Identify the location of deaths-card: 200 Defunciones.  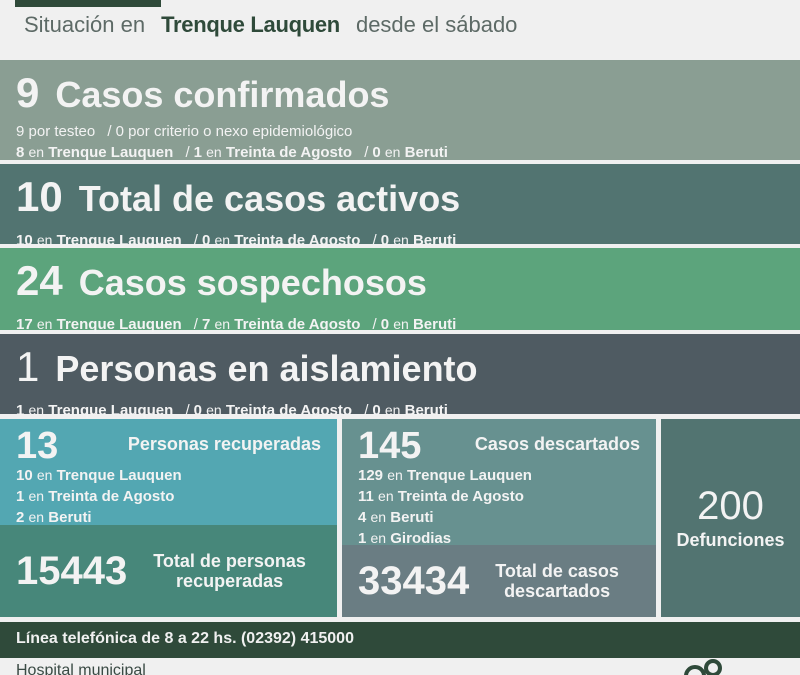
(730, 518).